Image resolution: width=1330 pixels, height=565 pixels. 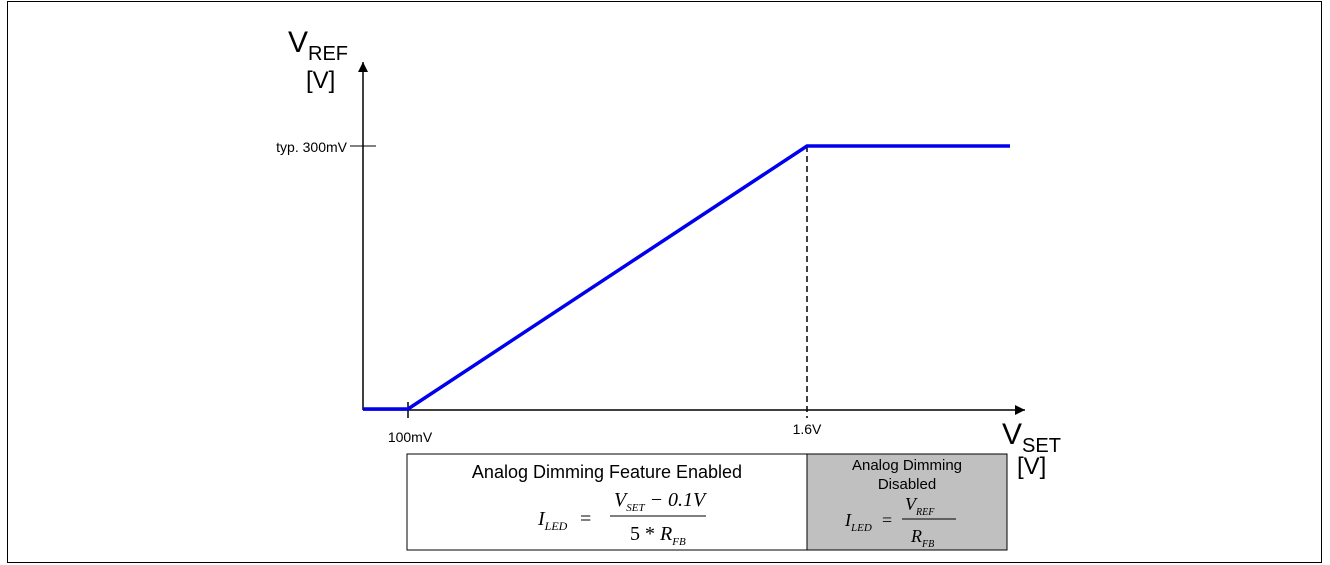 I want to click on y-axis-subscript: REF, so click(x=328, y=54).